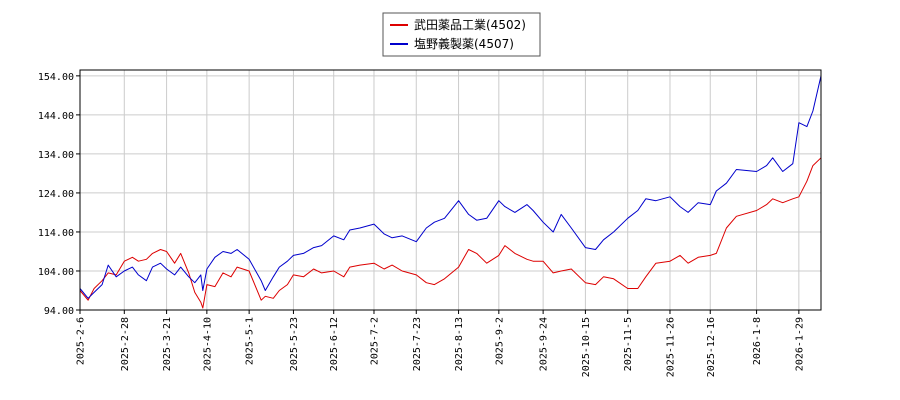 The width and height of the screenshot is (900, 400). Describe the element at coordinates (711, 347) in the screenshot. I see `x-tick-label: 2025-12-16` at that location.